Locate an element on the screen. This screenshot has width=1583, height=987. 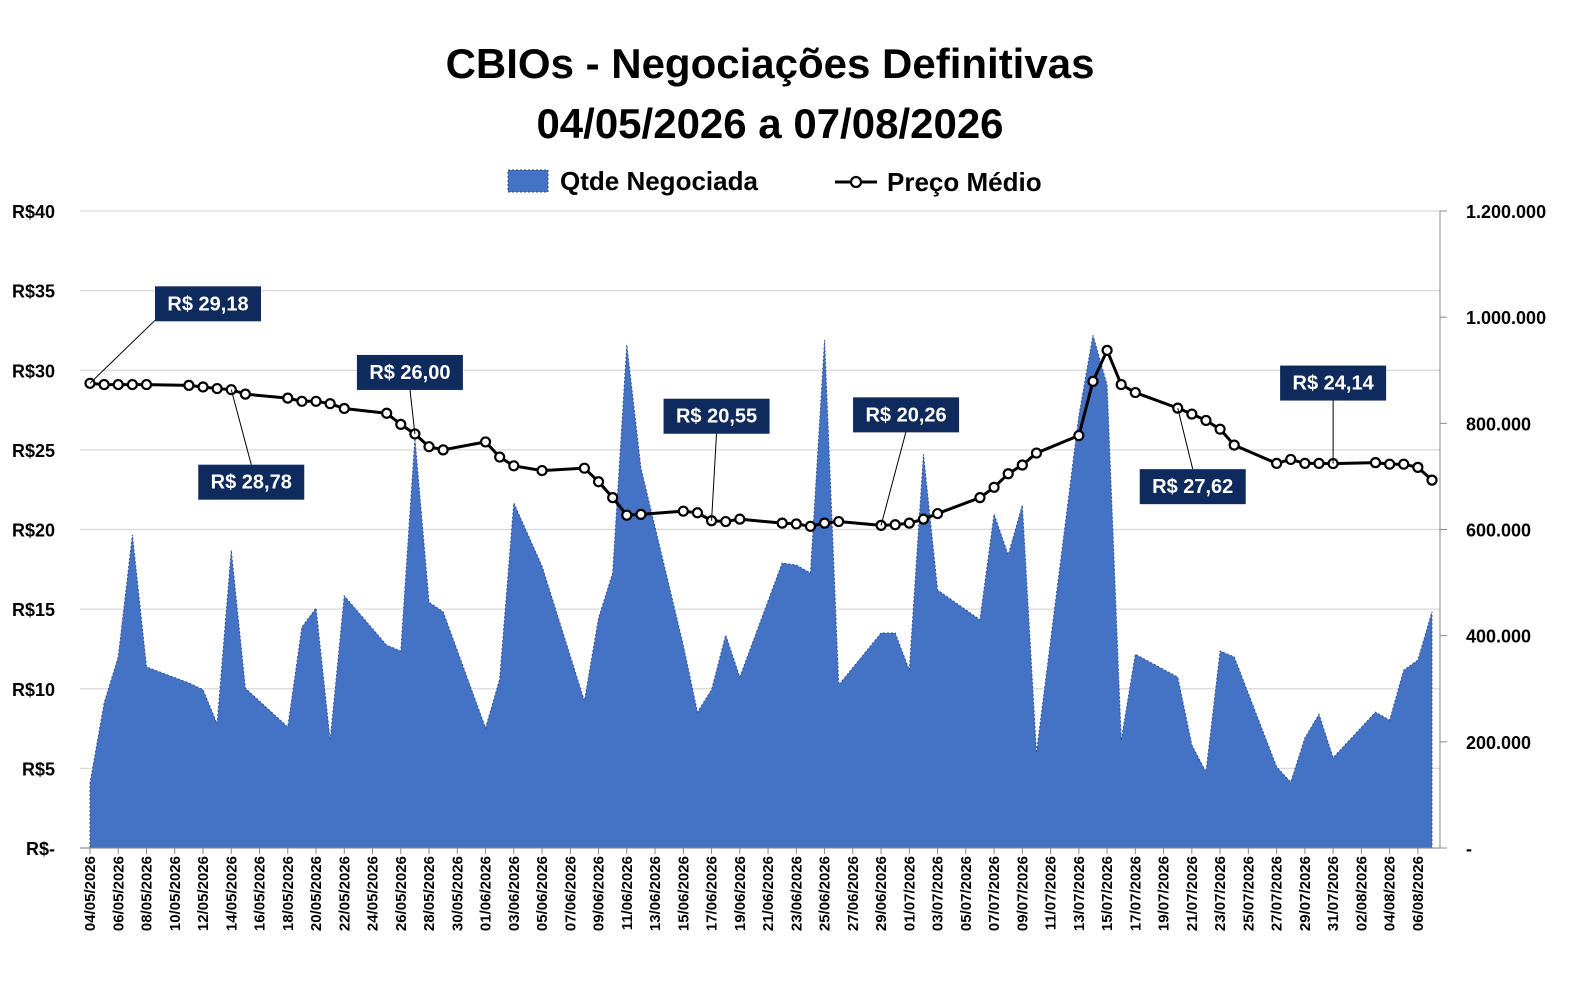
x-tick-label: 11/07/2026 is located at coordinates (1051, 893).